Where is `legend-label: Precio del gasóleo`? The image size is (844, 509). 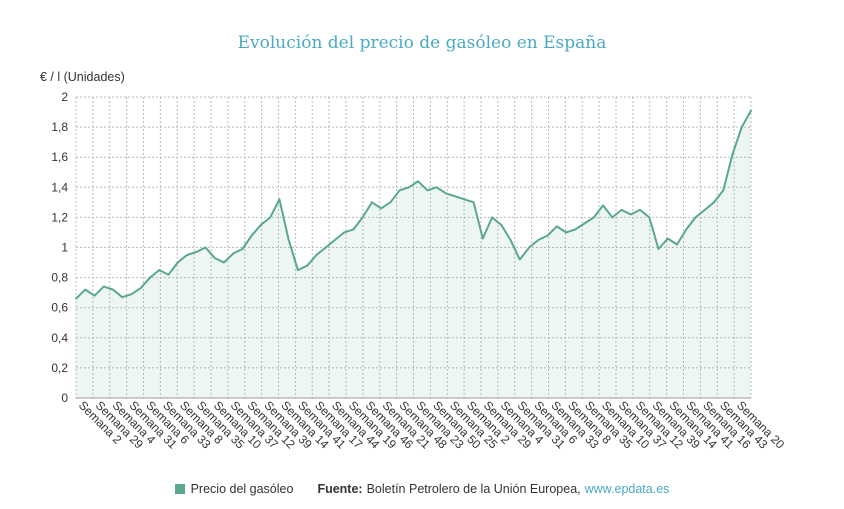
legend-label: Precio del gasóleo is located at coordinates (242, 489).